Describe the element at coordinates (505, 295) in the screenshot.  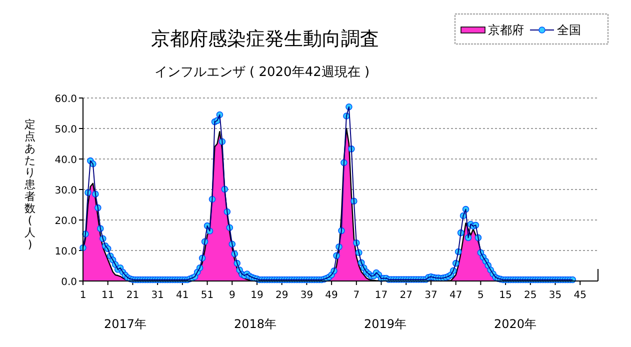
I see `x-tick-label: 15` at that location.